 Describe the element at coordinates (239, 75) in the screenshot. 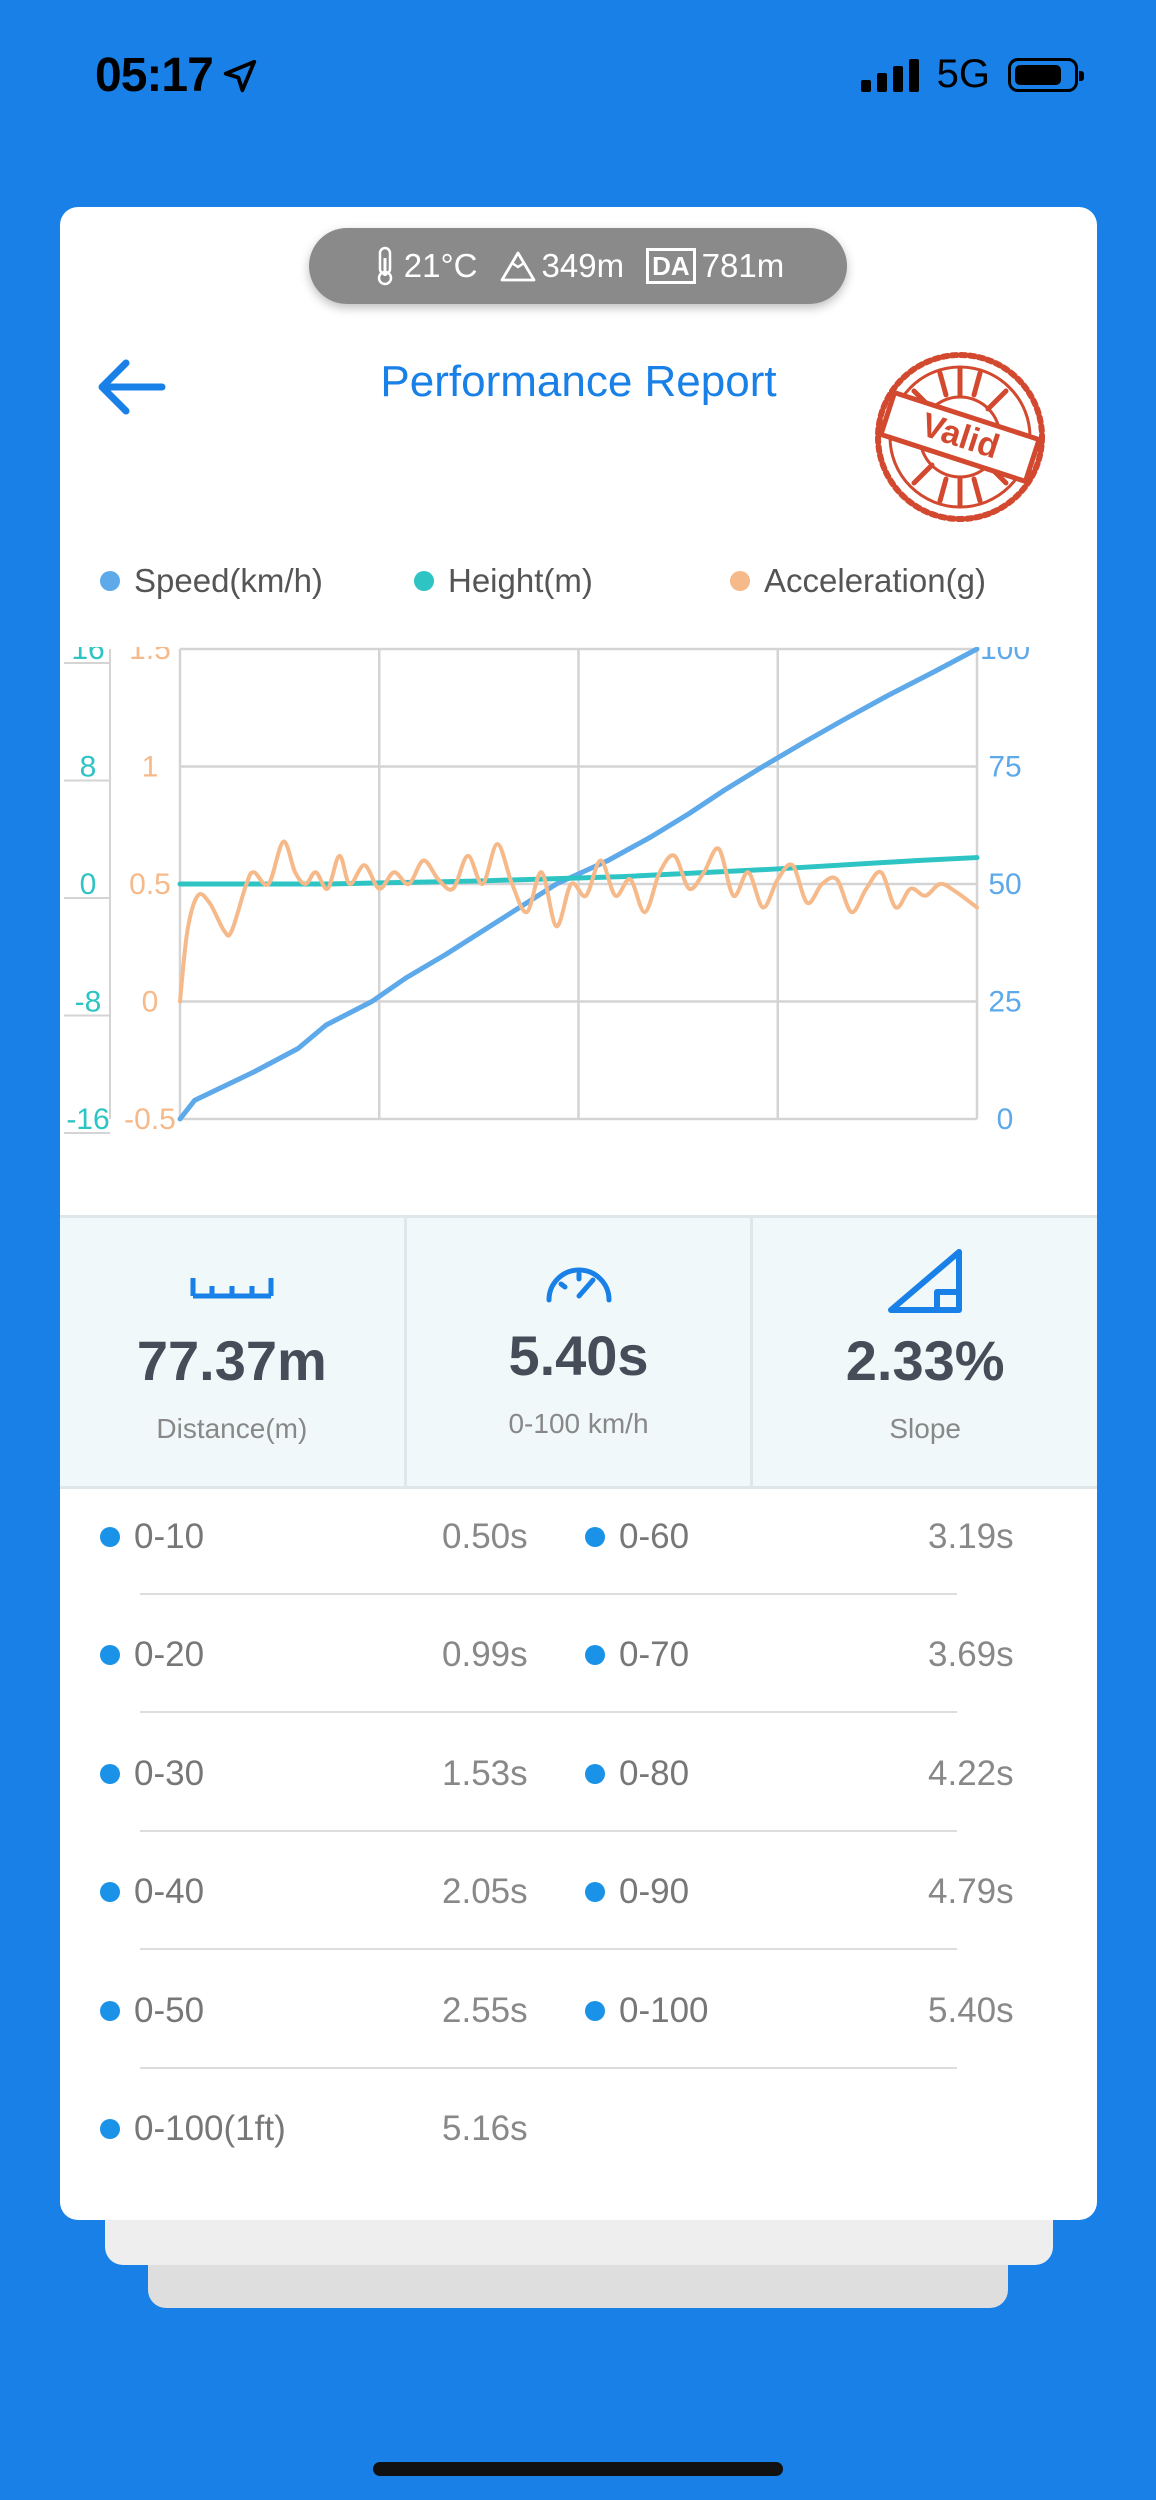

I see `location-arrow-icon` at that location.